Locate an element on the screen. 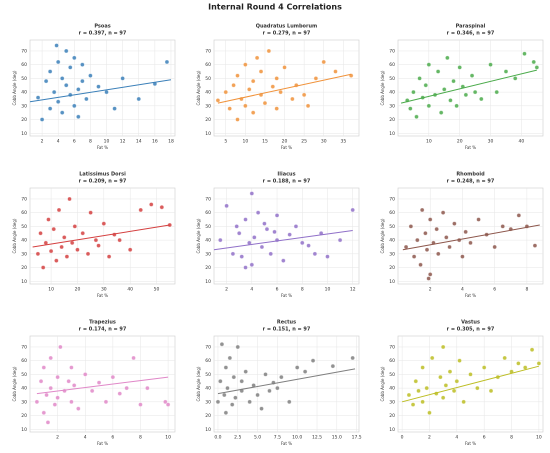 The image size is (550, 453). x-tick-label: 4 is located at coordinates (251, 290).